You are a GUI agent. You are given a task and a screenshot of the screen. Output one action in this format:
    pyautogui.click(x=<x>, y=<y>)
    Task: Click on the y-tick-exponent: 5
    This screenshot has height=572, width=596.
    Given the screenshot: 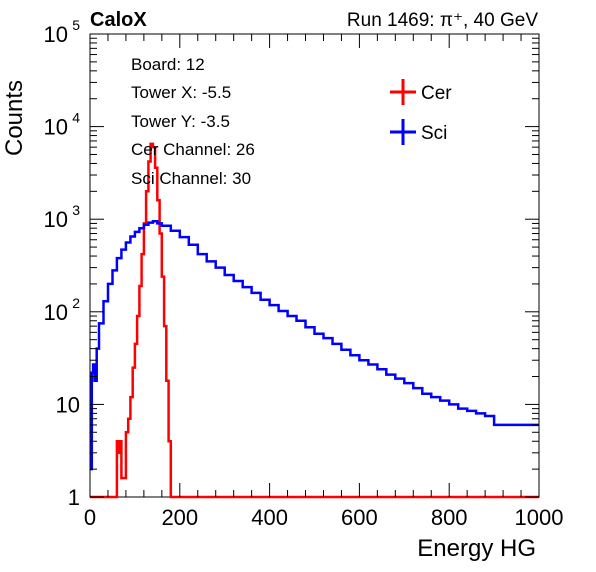 What is the action you would take?
    pyautogui.click(x=76, y=25)
    